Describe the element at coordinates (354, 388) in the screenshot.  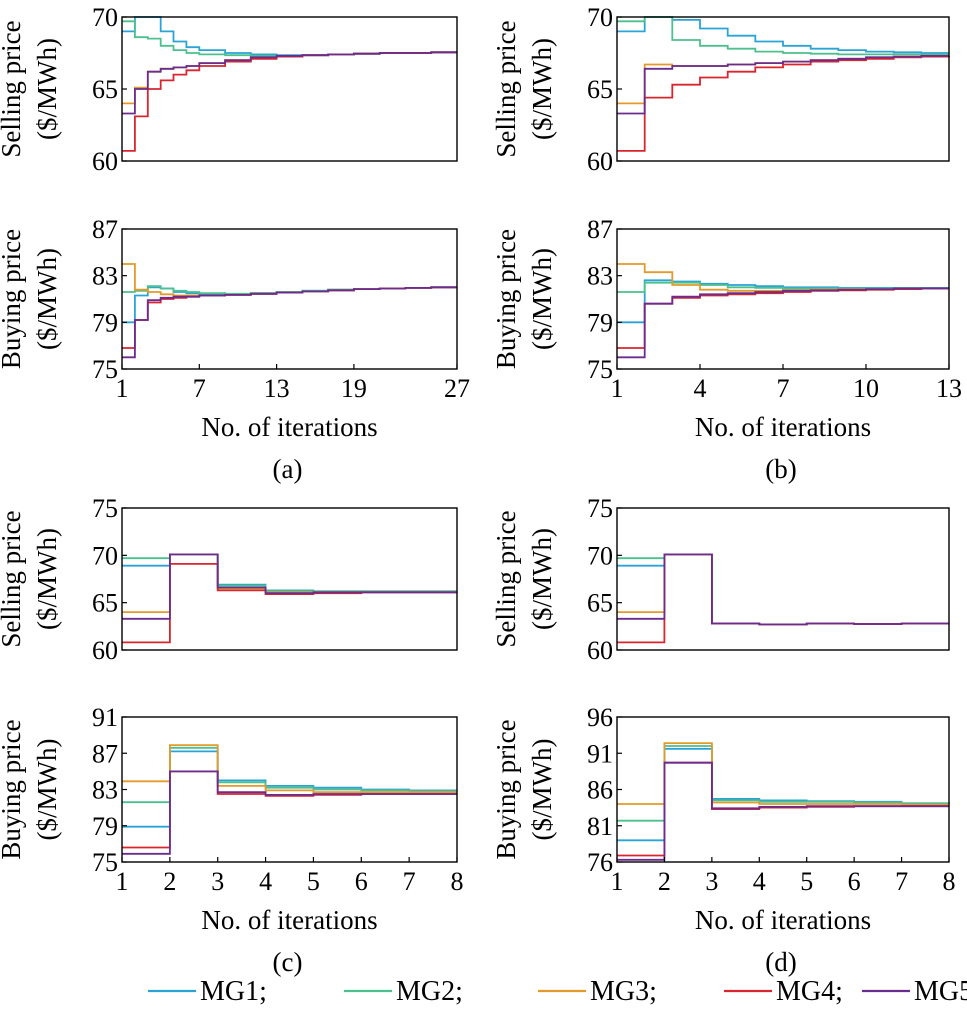
I see `x-tick-label: 19` at that location.